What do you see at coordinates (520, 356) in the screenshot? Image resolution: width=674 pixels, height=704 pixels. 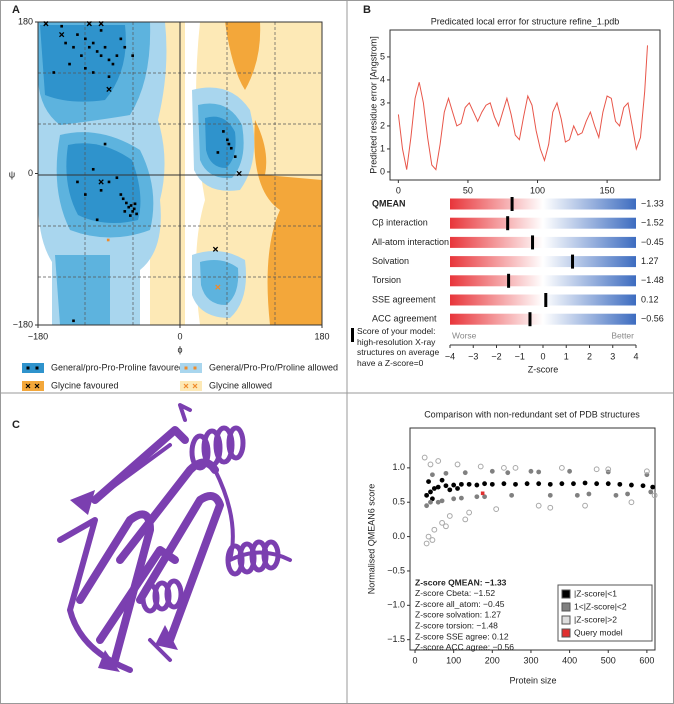 I see `x-tick-label: −1` at bounding box center [520, 356].